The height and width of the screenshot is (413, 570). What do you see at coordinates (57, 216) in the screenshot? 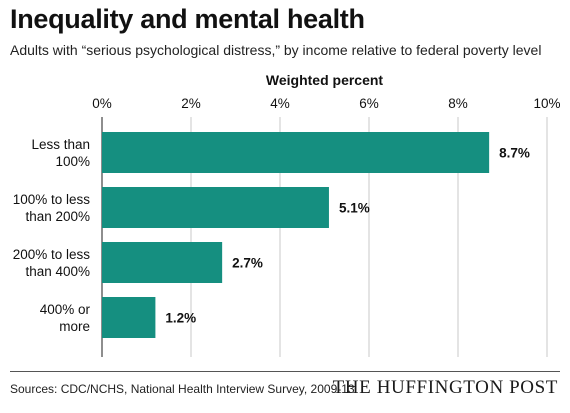
I see `category-label-line: than 200%` at bounding box center [57, 216].